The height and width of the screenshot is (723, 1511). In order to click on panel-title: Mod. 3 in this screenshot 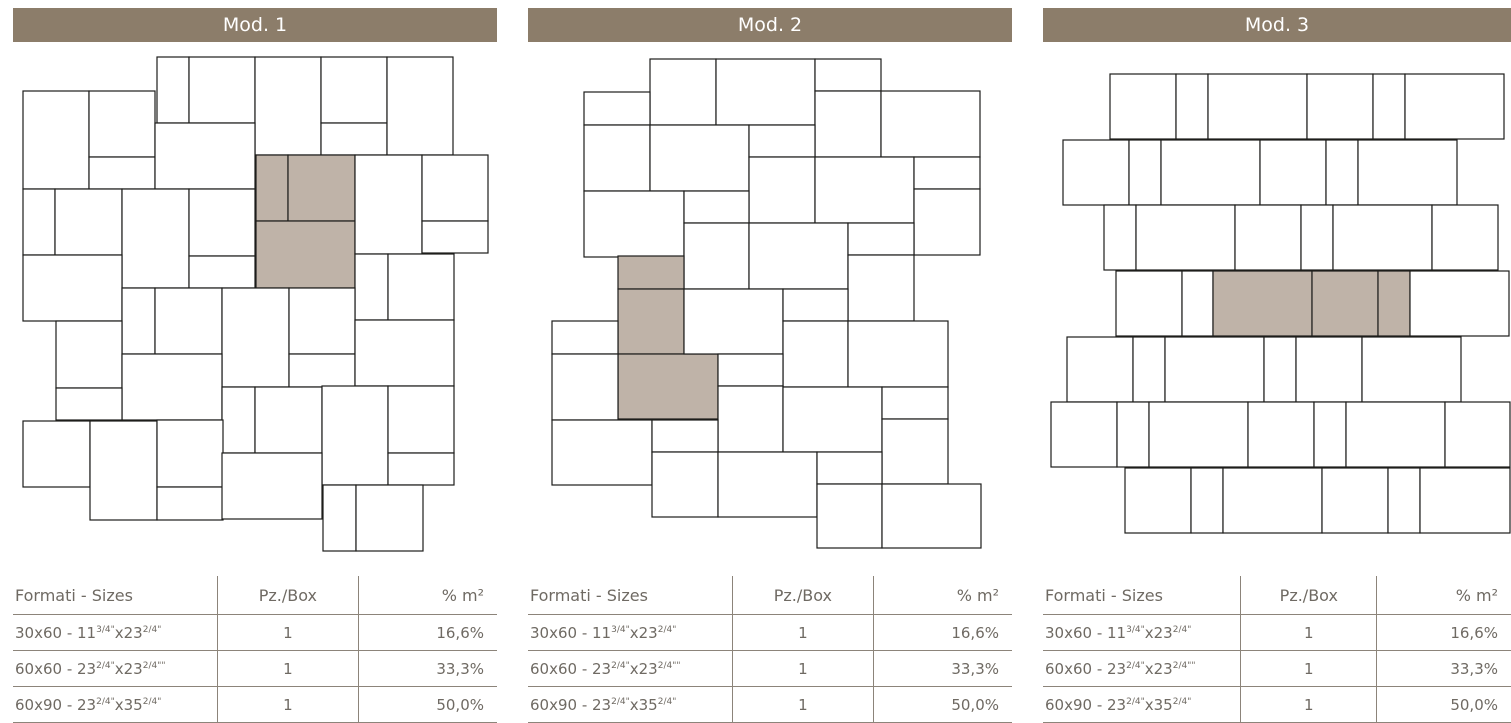, I will do `click(1277, 25)`.